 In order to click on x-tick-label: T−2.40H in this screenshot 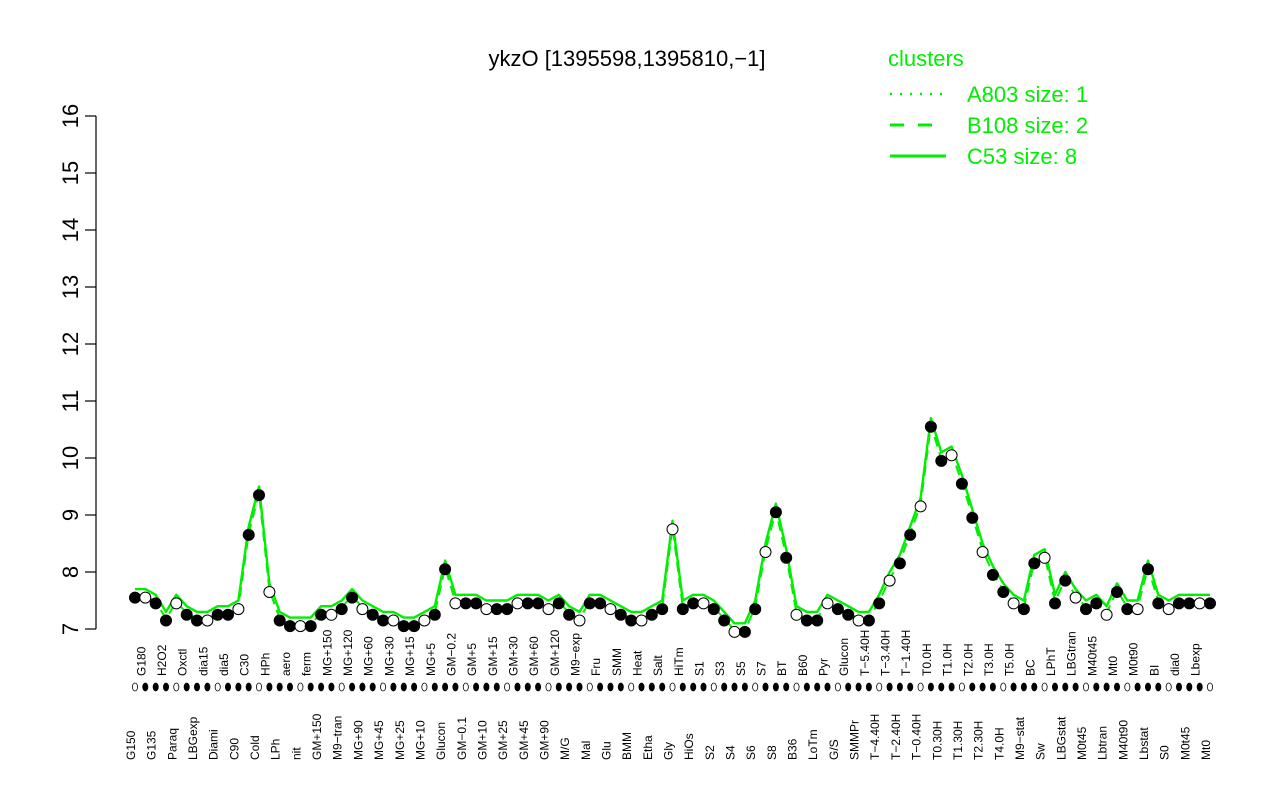, I will do `click(896, 737)`.